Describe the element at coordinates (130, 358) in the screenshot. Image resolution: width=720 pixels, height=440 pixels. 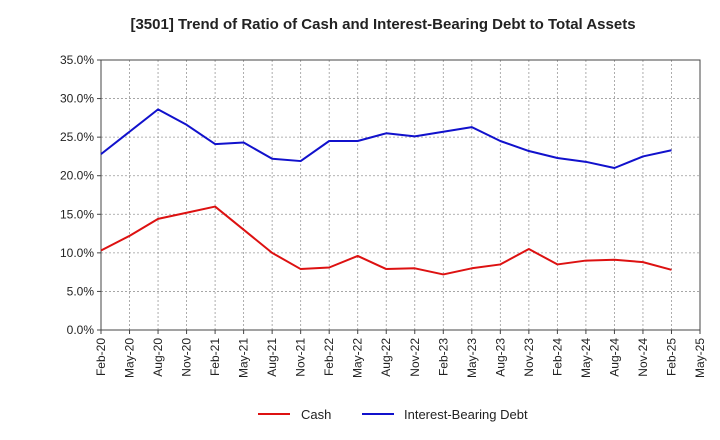
I see `x-tick-label: May-20` at that location.